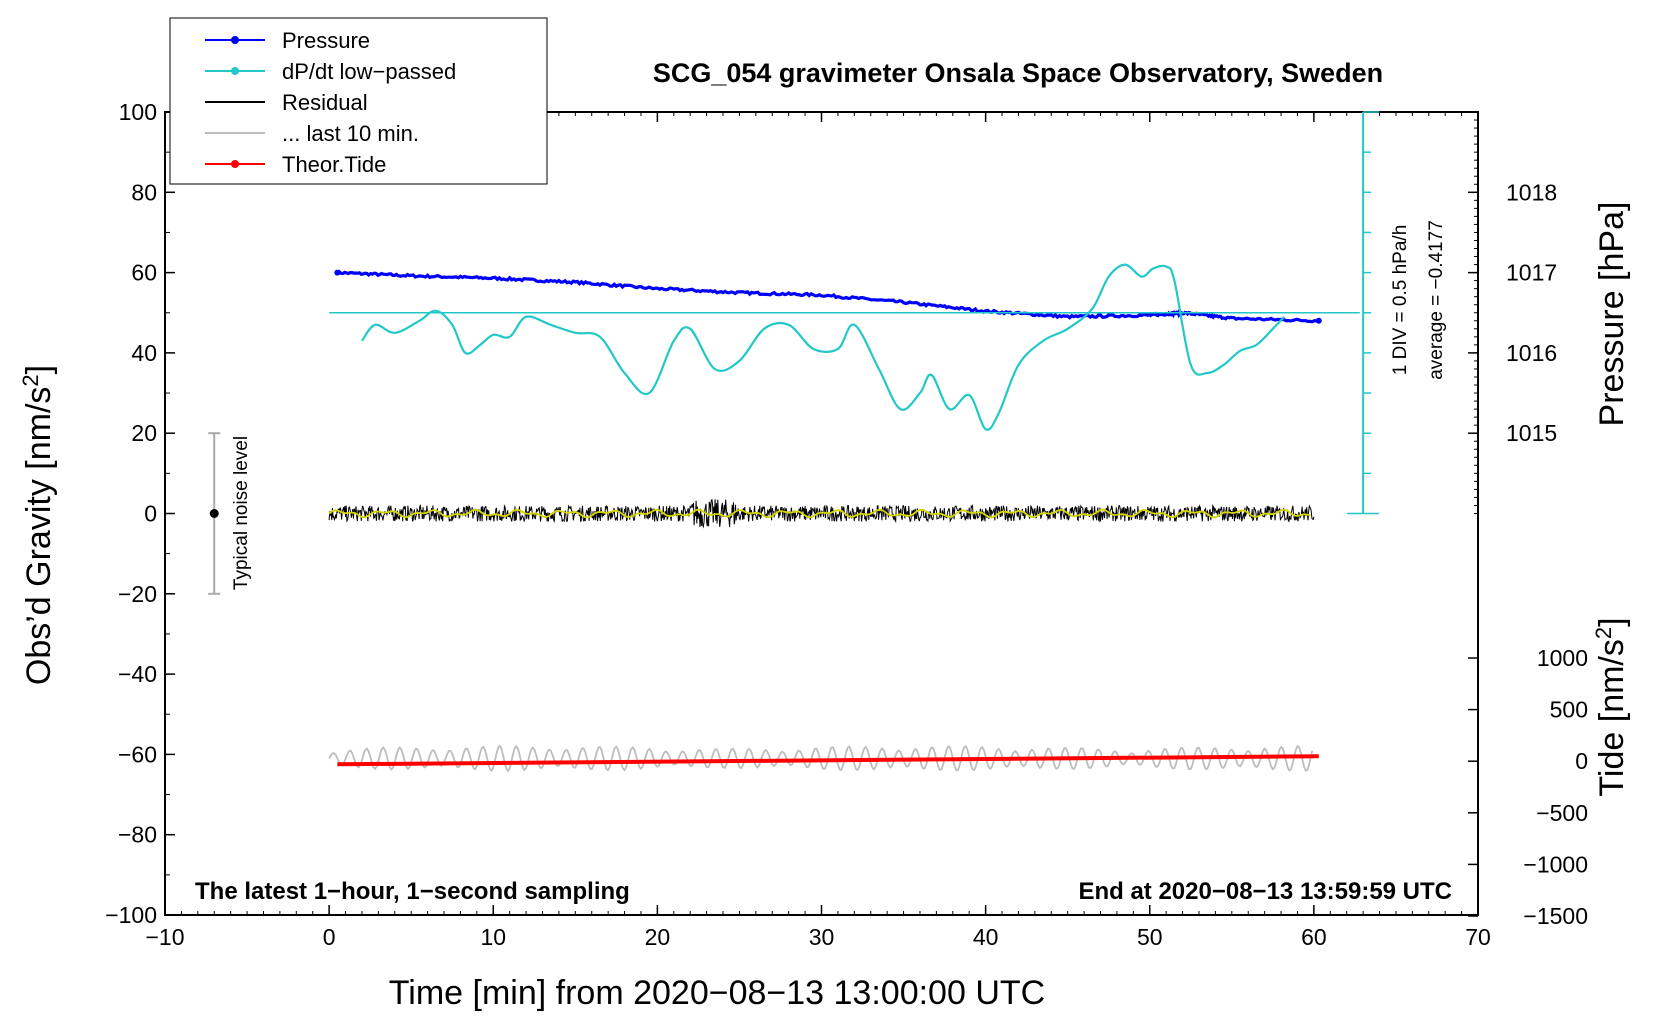  What do you see at coordinates (137, 674) in the screenshot?
I see `y-tick-label: −40` at bounding box center [137, 674].